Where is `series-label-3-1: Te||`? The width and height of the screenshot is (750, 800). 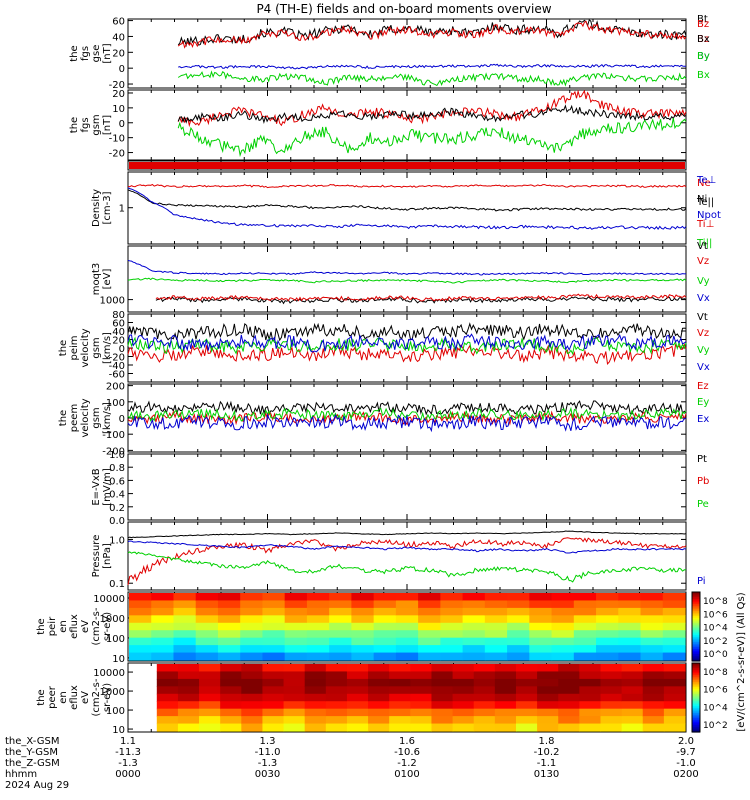
series-label-3-1: Te|| is located at coordinates (705, 202).